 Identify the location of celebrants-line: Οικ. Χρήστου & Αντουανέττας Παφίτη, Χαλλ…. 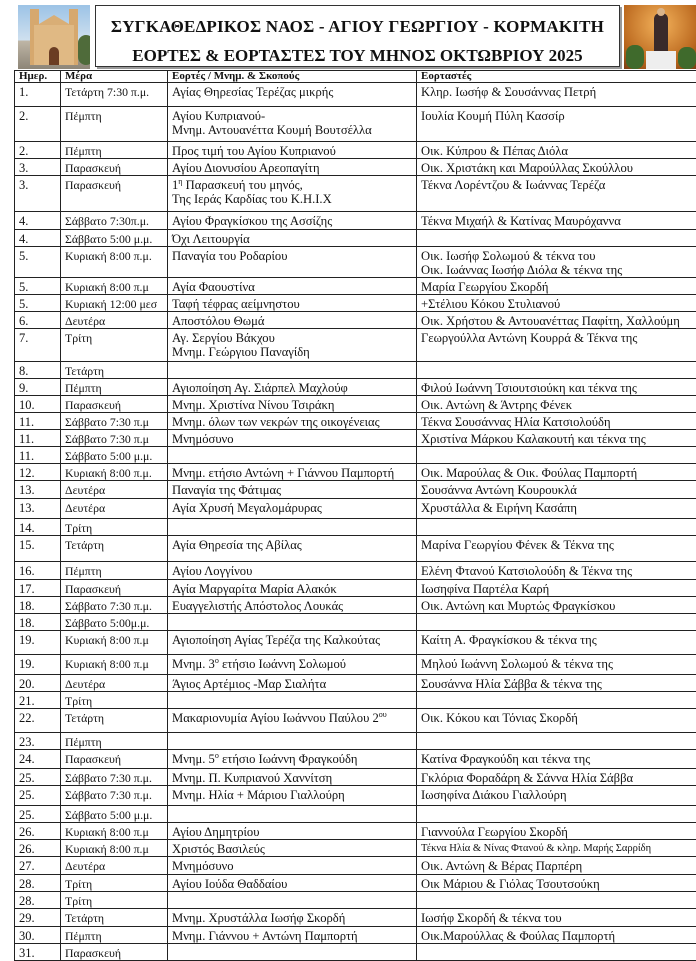
(556, 321).